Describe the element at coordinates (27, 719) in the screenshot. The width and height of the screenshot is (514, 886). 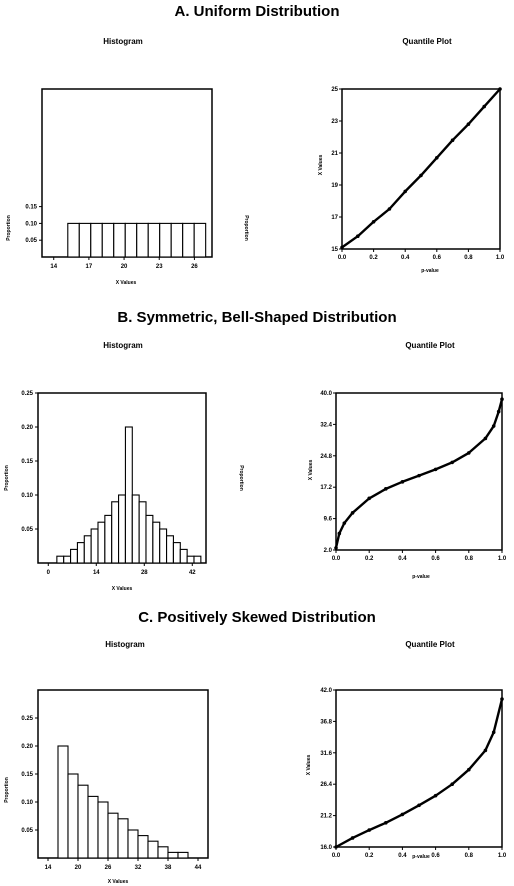
I see `histogram-c-ytick-4: 0.25` at that location.